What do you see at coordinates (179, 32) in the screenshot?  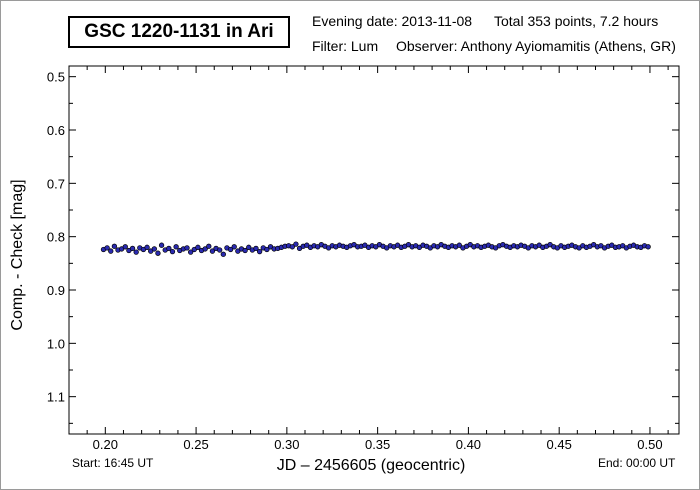 I see `chart-title: GSC 1220-1131 in Ari` at bounding box center [179, 32].